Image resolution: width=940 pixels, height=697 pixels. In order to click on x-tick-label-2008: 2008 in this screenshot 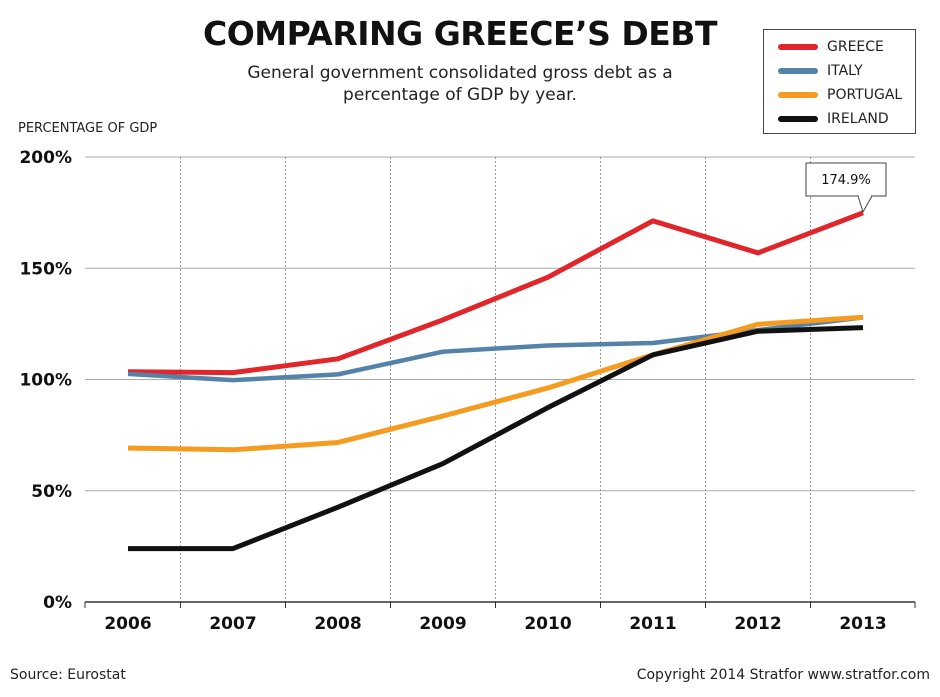, I will do `click(337, 624)`.